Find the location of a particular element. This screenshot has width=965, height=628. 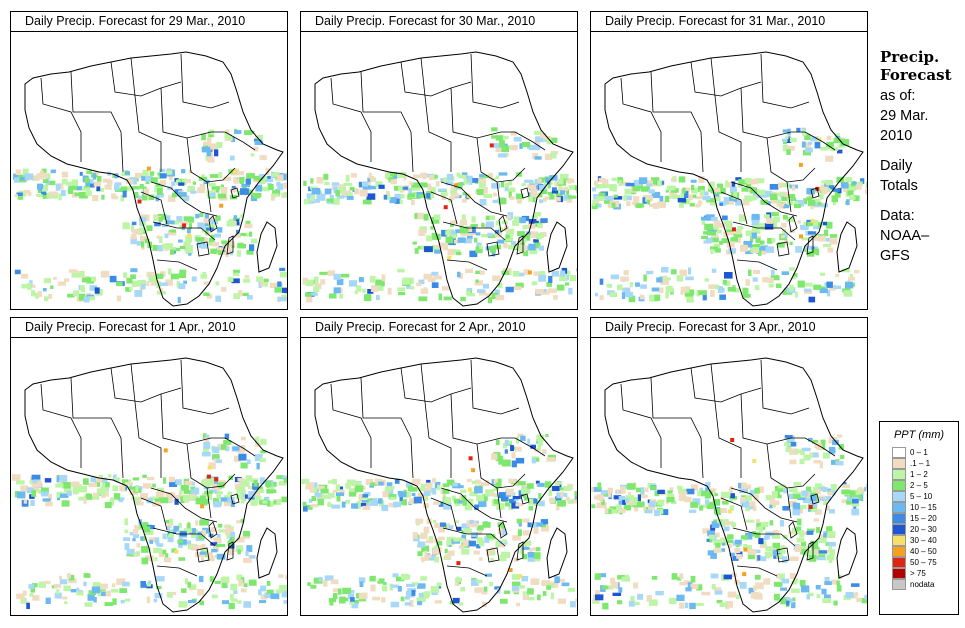

asof-line3: 2010 is located at coordinates (896, 136).